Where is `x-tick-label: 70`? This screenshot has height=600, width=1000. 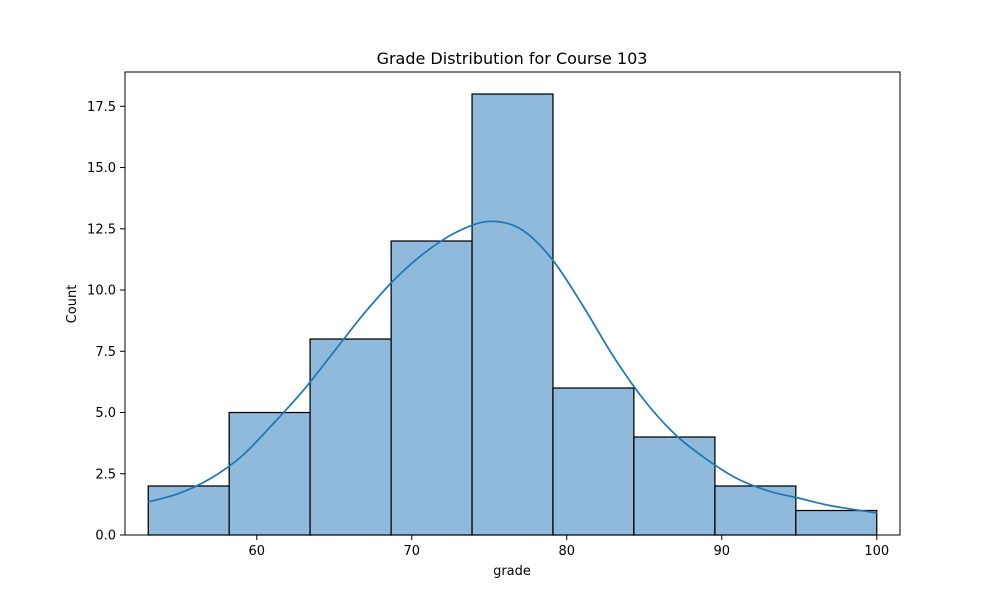
x-tick-label: 70 is located at coordinates (411, 551).